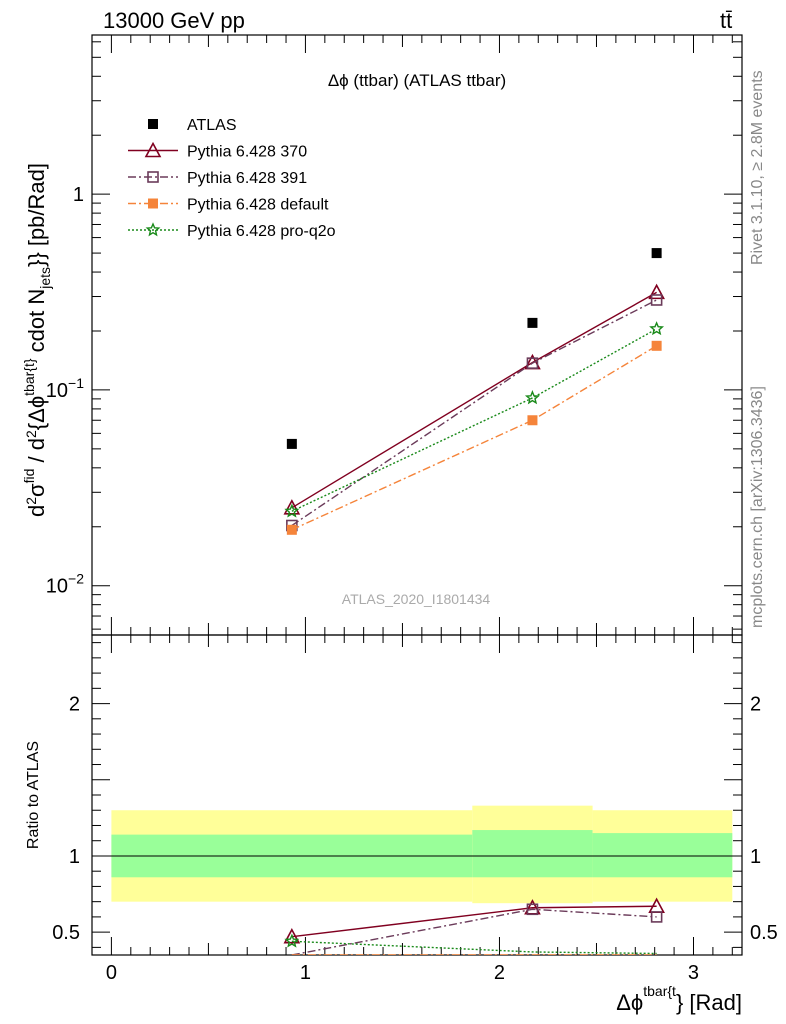 Image resolution: width=786 pixels, height=1024 pixels. What do you see at coordinates (74, 857) in the screenshot?
I see `ratio-y-tick-label: 1` at bounding box center [74, 857].